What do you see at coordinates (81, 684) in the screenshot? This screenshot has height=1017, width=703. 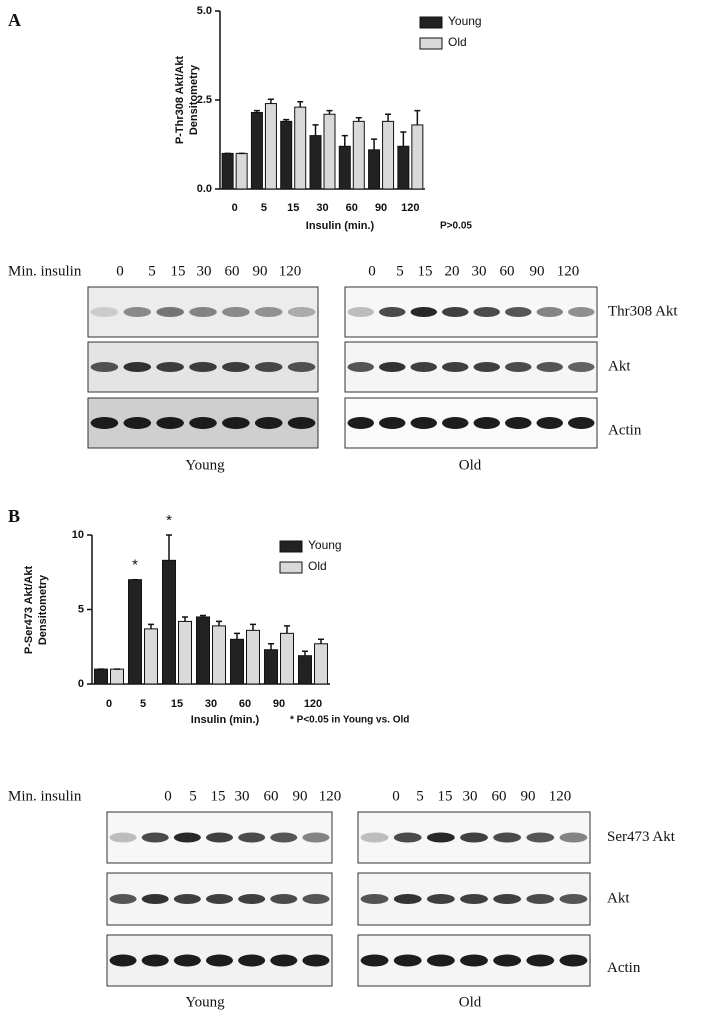 I see `y-tick-label: 0` at bounding box center [81, 684].